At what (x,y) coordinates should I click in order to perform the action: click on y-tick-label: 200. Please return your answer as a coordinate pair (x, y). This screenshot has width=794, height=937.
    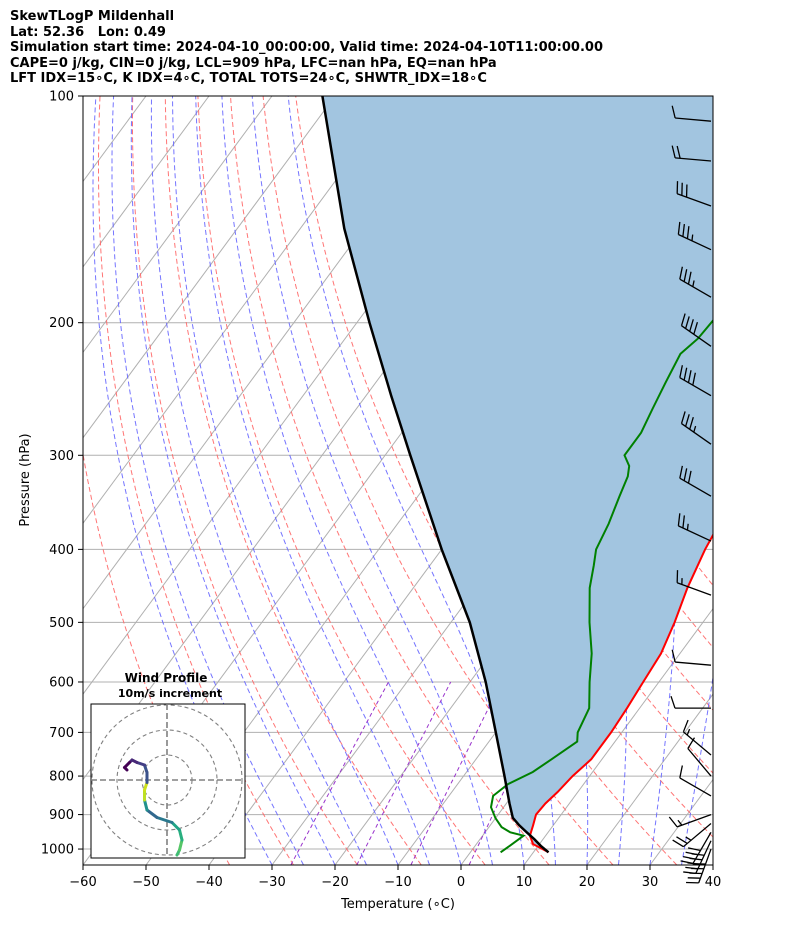
    Looking at the image, I should click on (61, 323).